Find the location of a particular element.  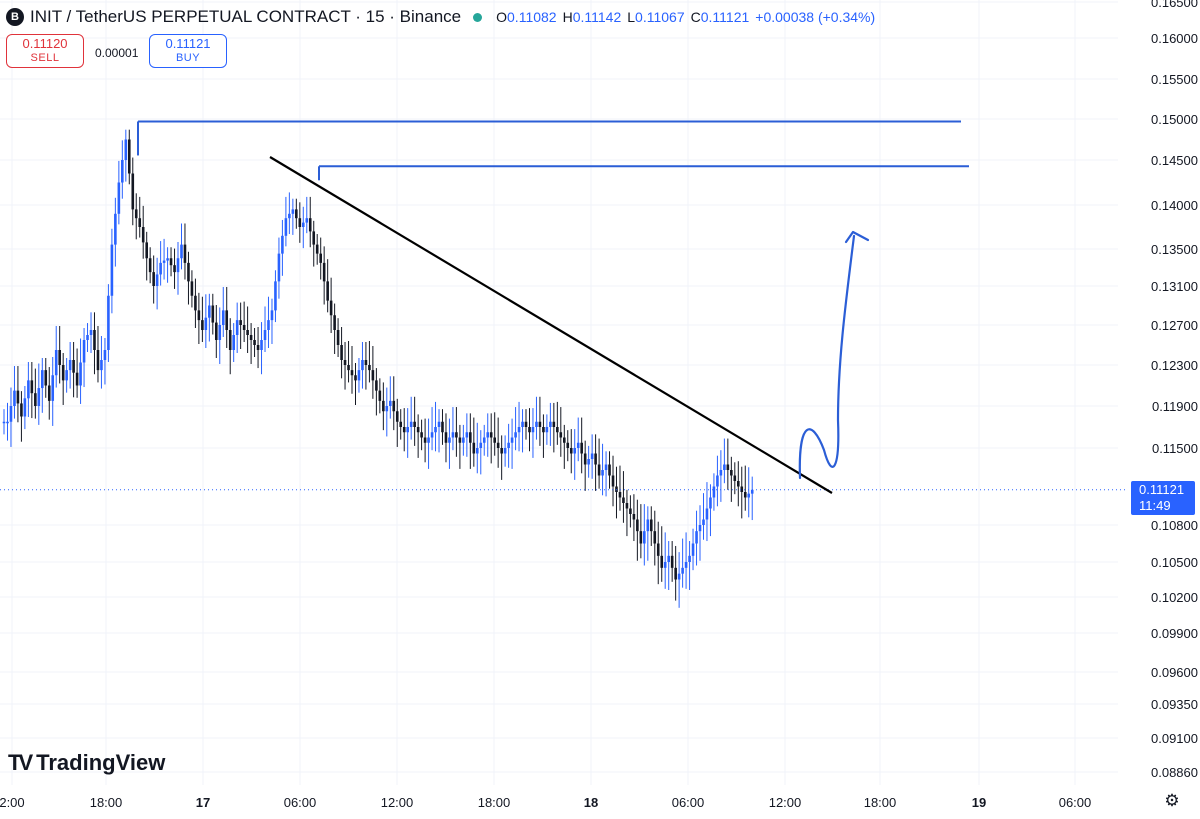

settings-gear-icon: ⚙ is located at coordinates (1172, 800).